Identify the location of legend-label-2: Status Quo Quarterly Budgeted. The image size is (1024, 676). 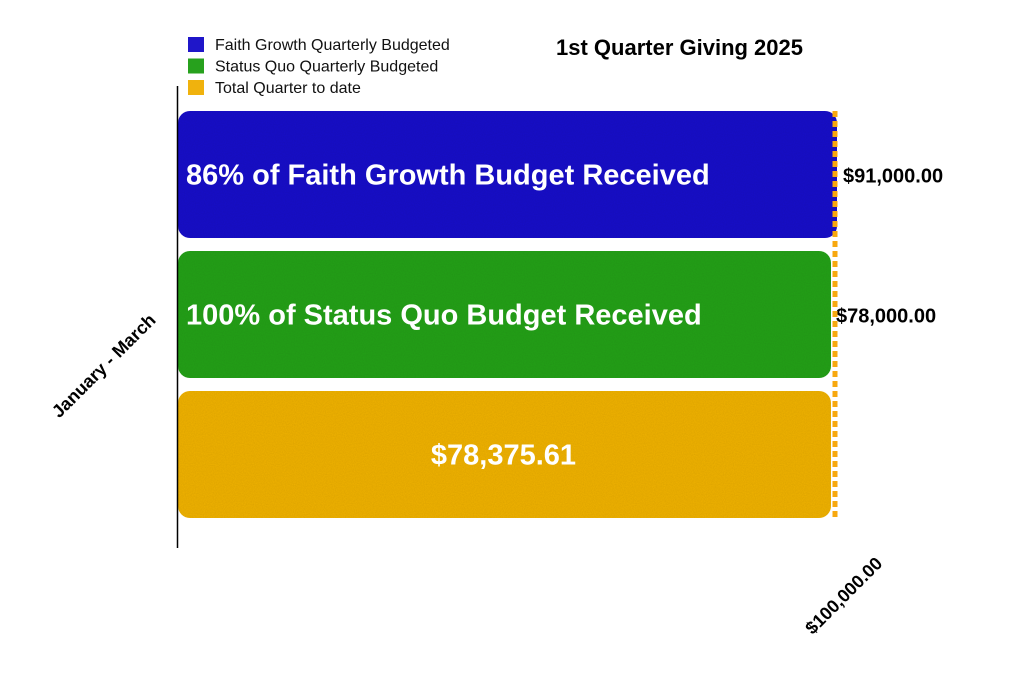
(326, 67).